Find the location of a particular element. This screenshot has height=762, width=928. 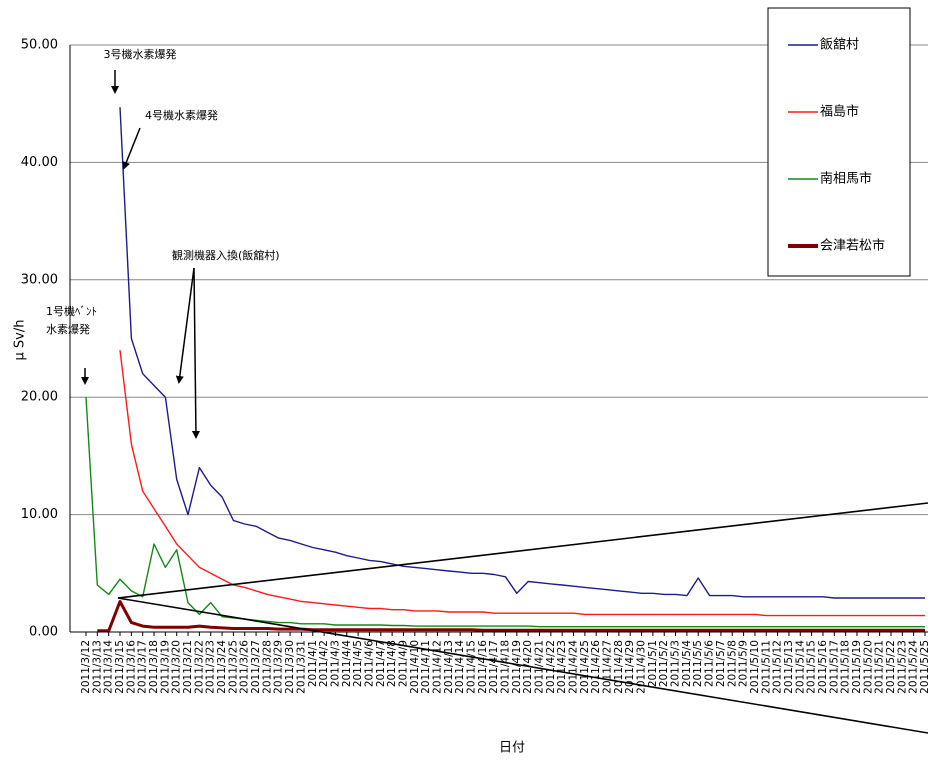

annotation: 3号機水素爆発 is located at coordinates (140, 54).